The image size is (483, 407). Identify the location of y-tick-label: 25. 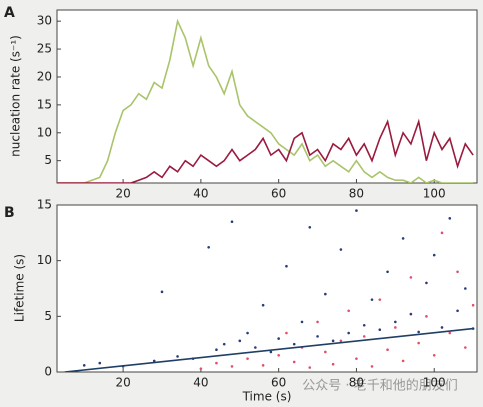
(44, 49).